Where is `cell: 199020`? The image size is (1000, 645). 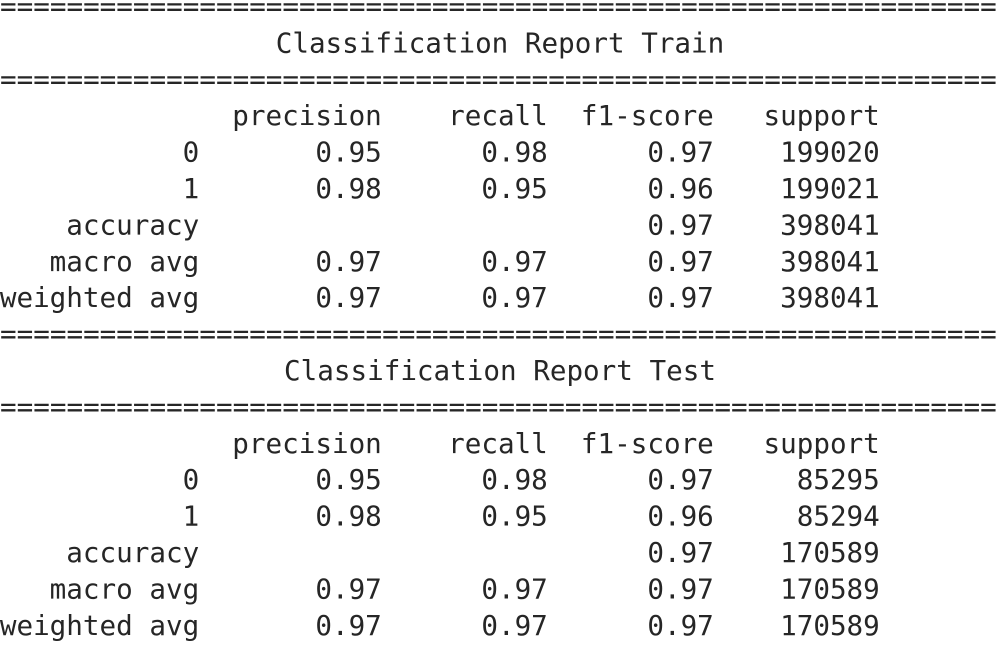
cell: 199020 is located at coordinates (830, 152).